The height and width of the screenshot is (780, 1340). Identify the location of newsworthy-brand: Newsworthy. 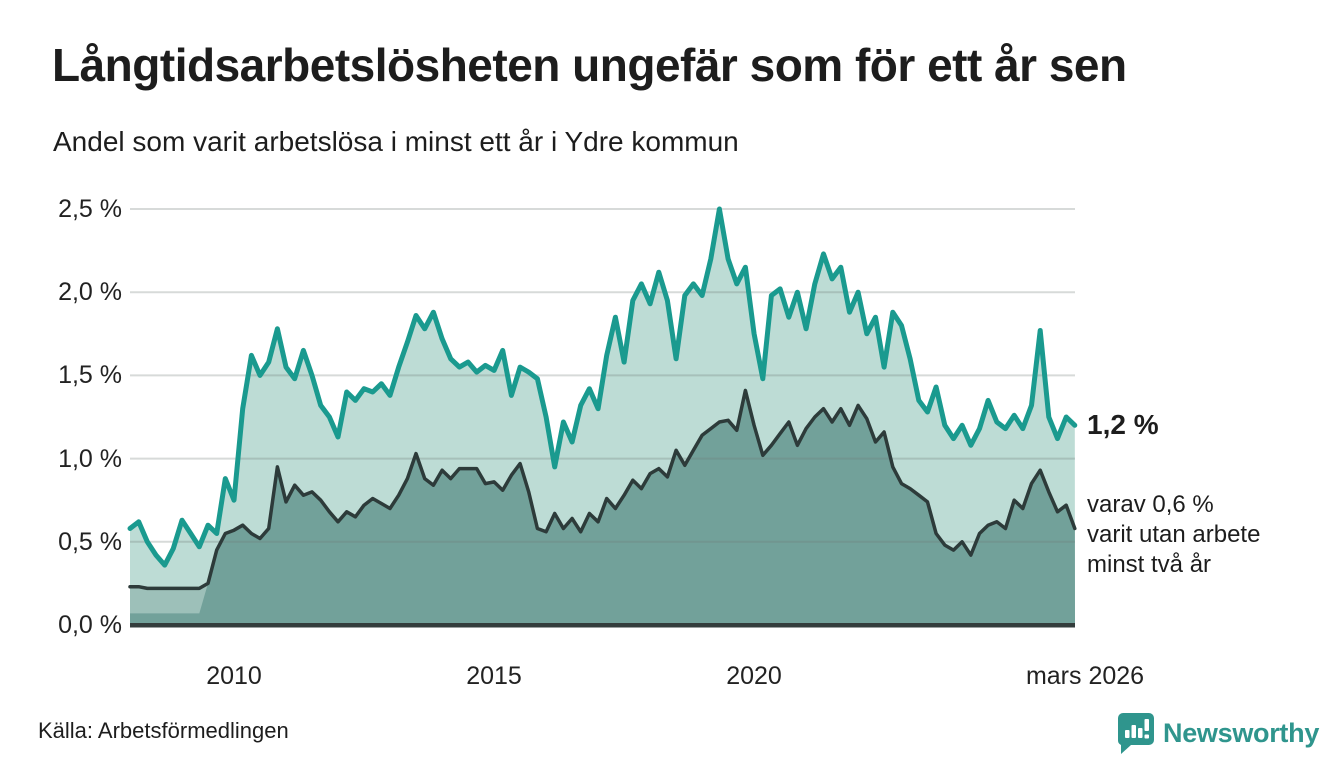
(1217, 733).